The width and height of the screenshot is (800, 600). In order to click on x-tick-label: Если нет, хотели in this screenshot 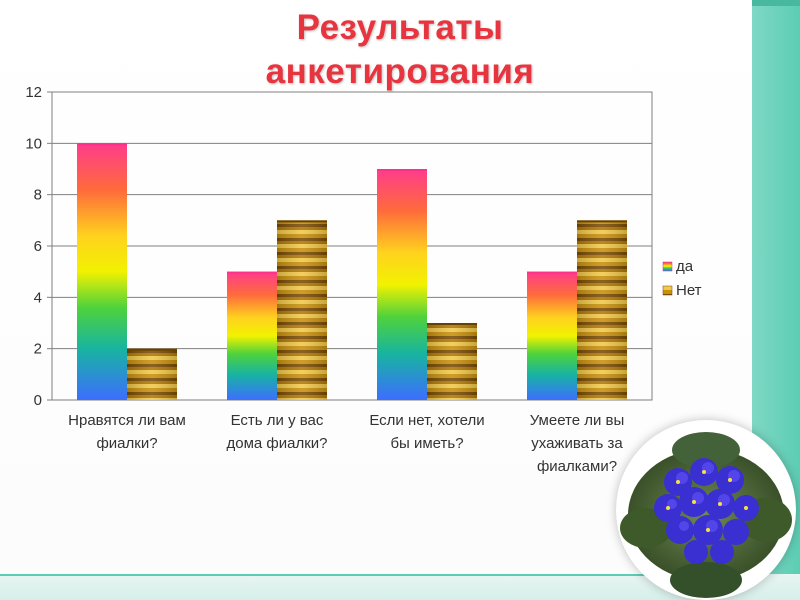, I will do `click(426, 420)`.